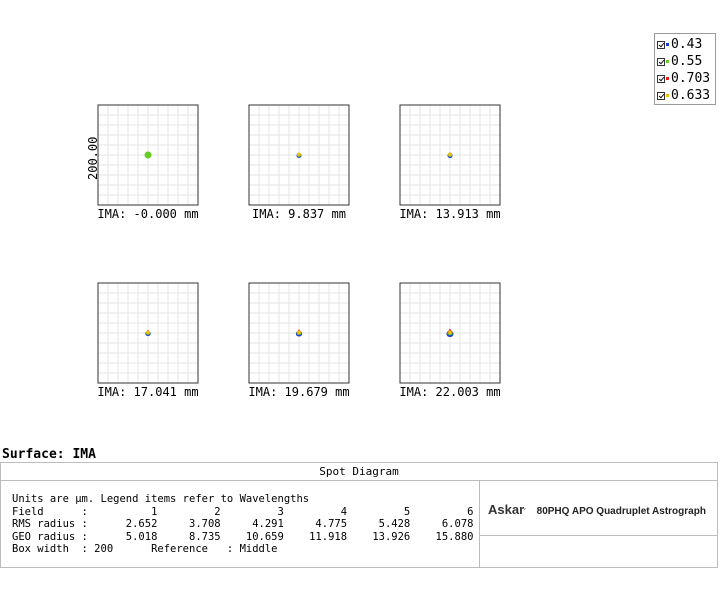  Describe the element at coordinates (691, 78) in the screenshot. I see `legend-label: 0.703` at that location.